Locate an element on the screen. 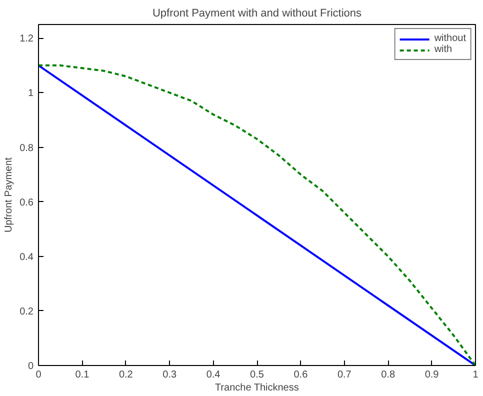 Image resolution: width=483 pixels, height=396 pixels. y-tick-label: 0.4 is located at coordinates (27, 257).